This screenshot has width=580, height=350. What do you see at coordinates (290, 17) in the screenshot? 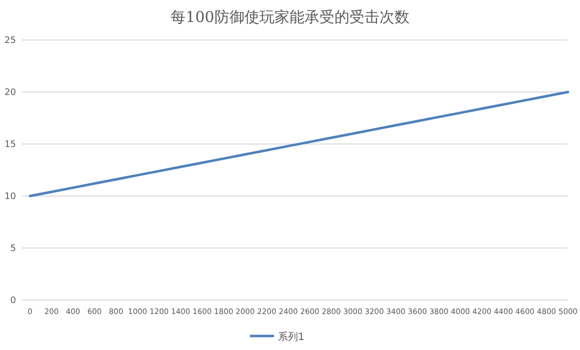
I see `chart-title: 每100防御使玩家能承受的受击次数` at bounding box center [290, 17].